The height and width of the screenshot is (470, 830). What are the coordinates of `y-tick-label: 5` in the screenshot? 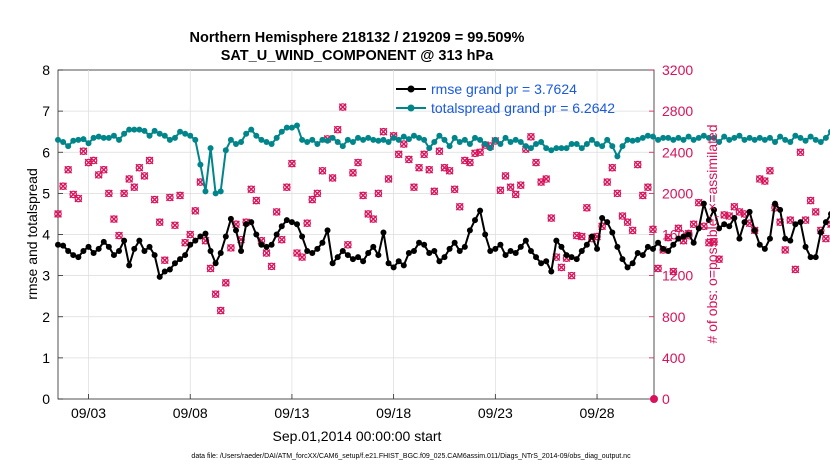 It's located at (46, 193).